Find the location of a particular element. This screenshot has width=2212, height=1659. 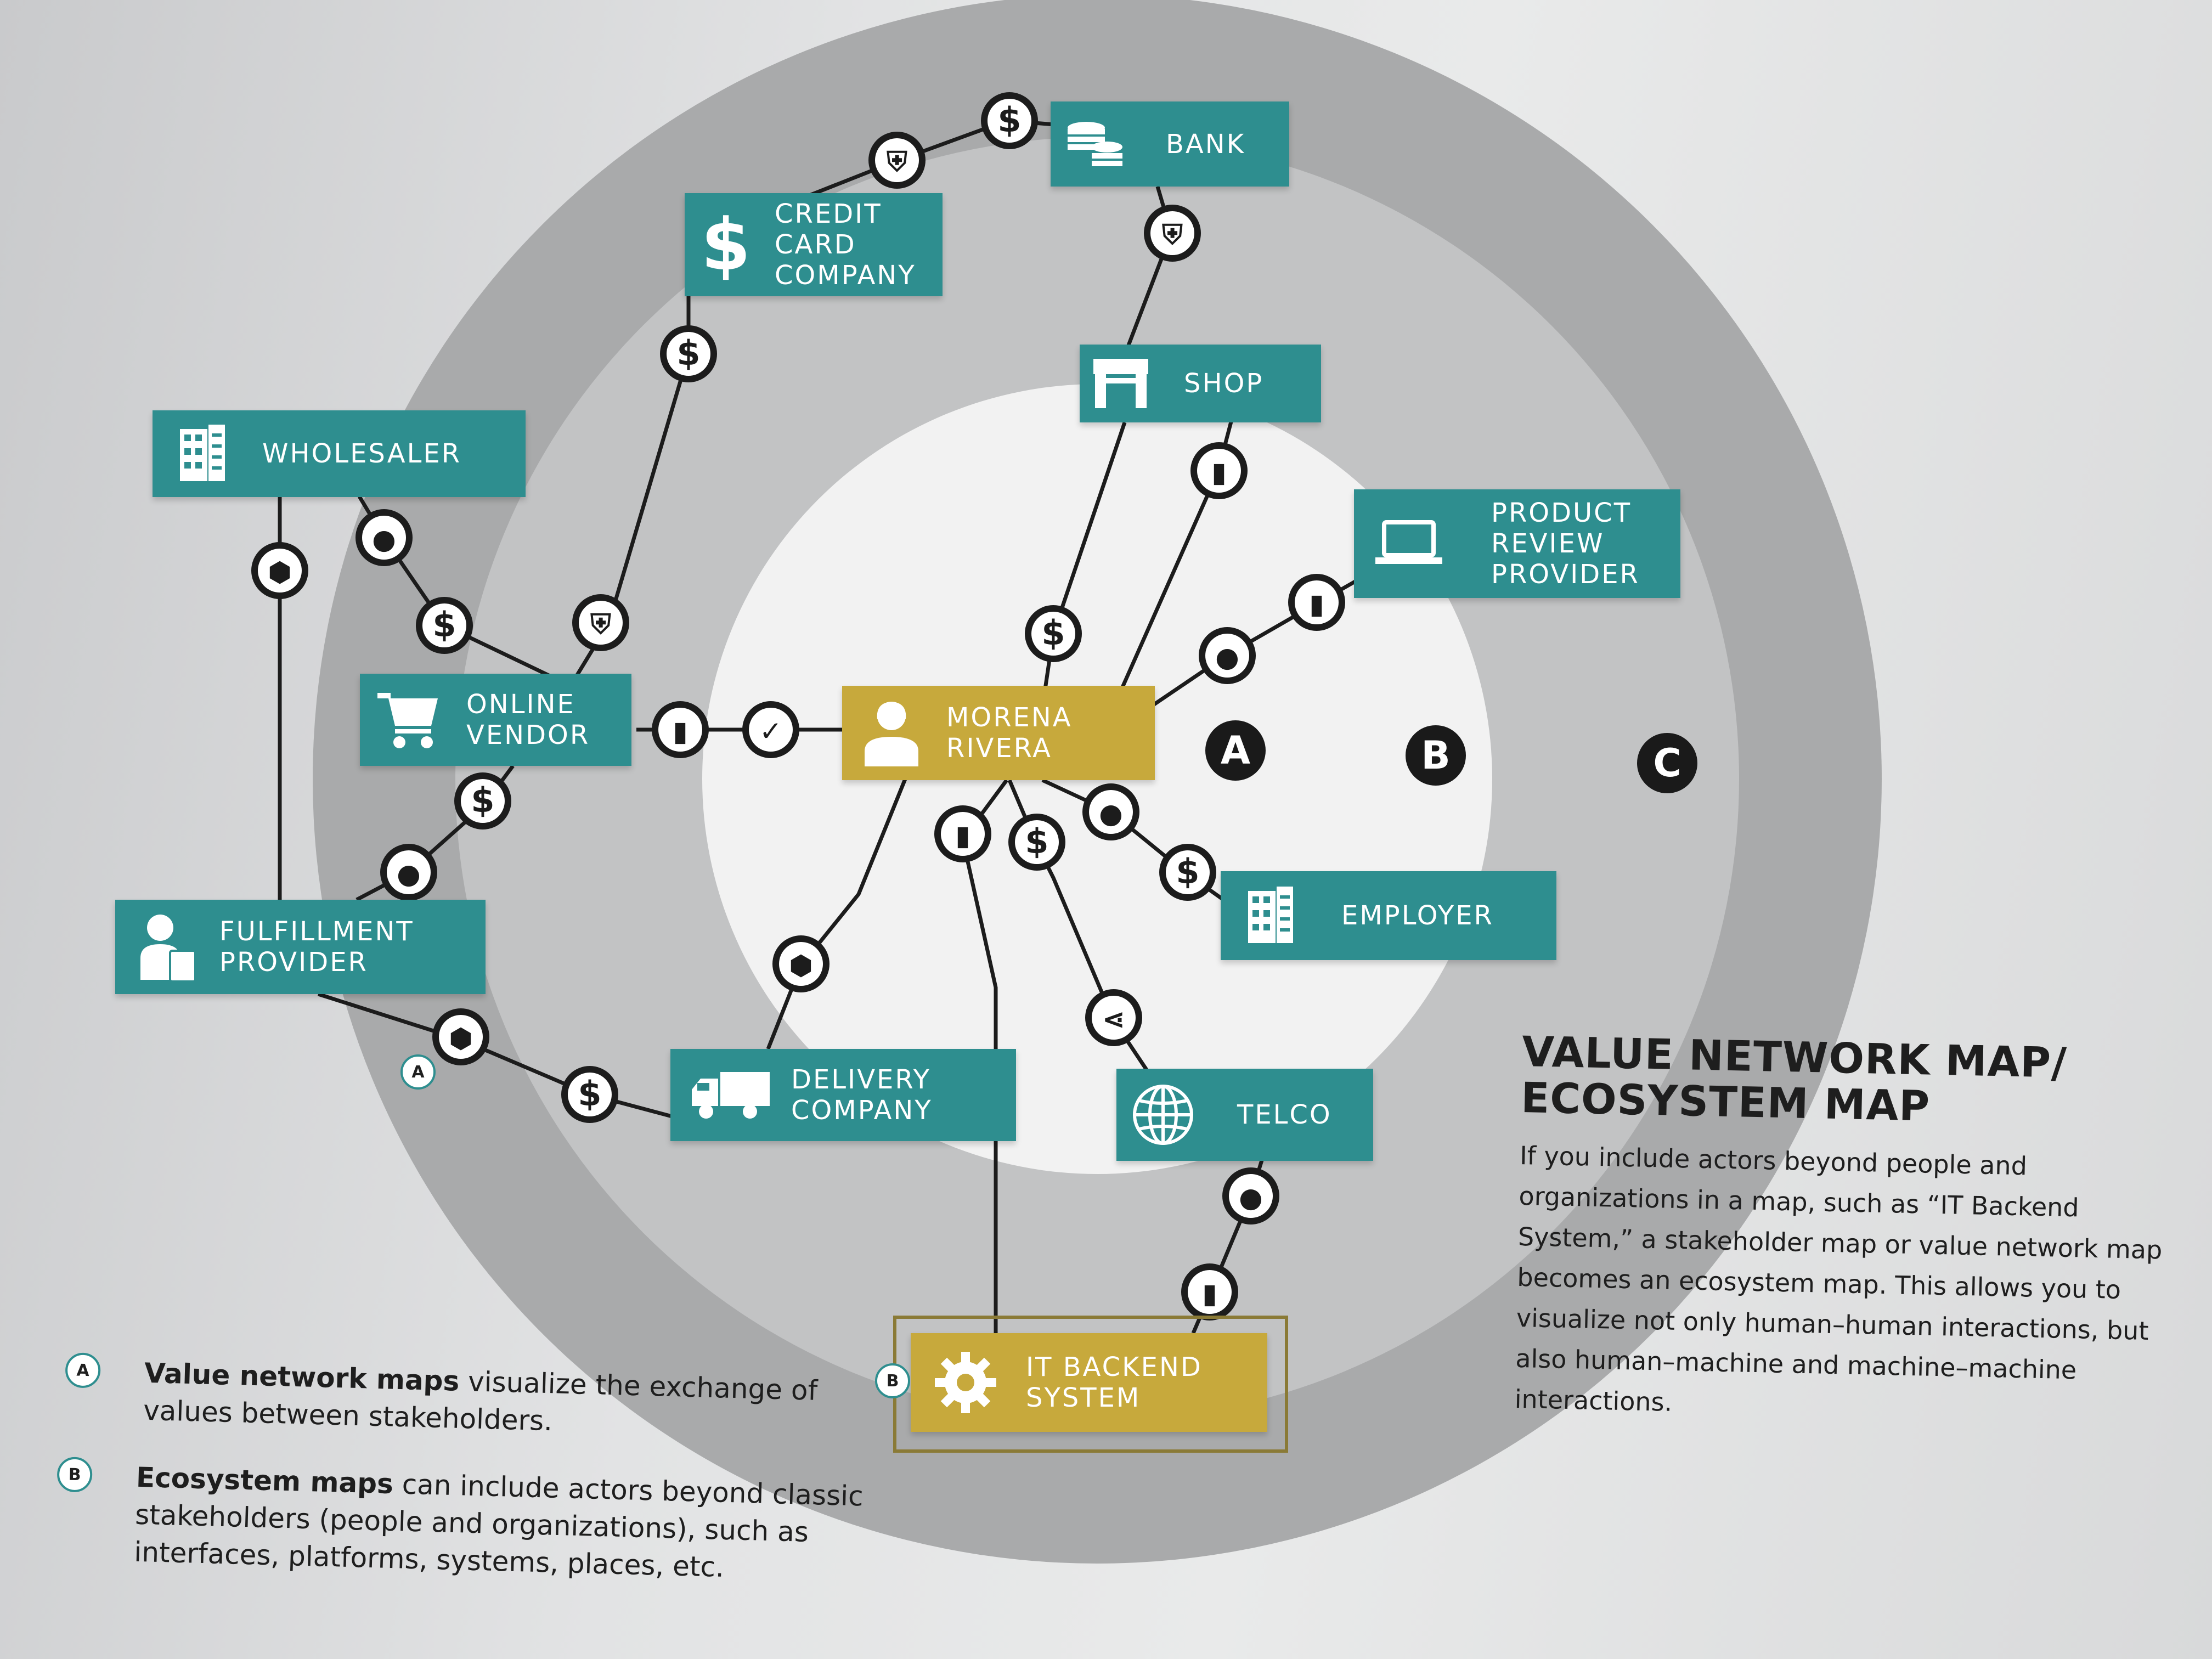

node-bank-label: BANK is located at coordinates (1206, 144).